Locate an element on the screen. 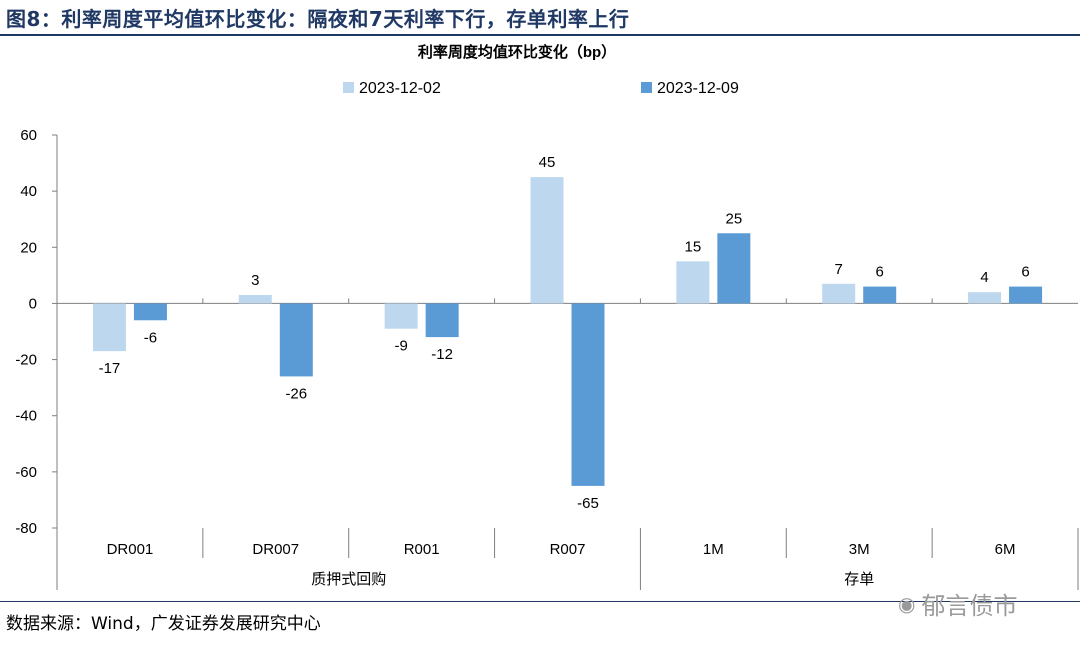 Image resolution: width=1080 pixels, height=649 pixels. legend-label-series-1: 2023-12-02 is located at coordinates (400, 88).